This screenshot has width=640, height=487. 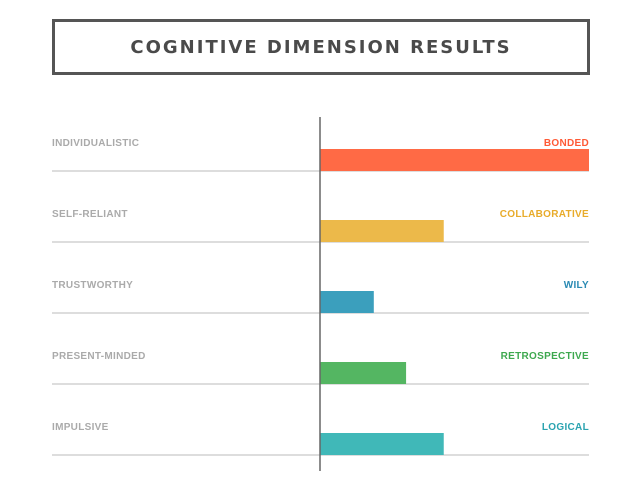 What do you see at coordinates (80, 427) in the screenshot?
I see `left-dimension-label: IMPULSIVE` at bounding box center [80, 427].